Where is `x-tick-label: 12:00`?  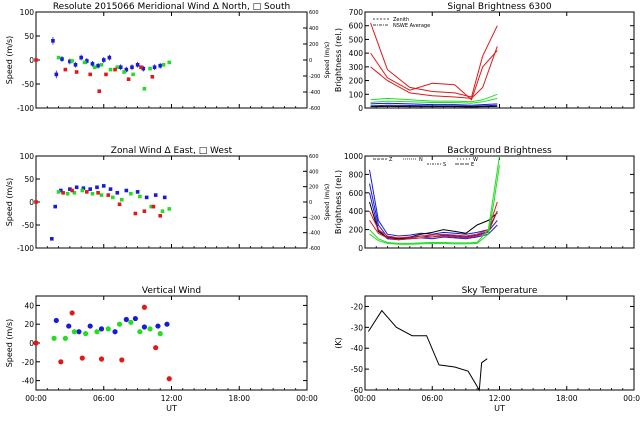
x-tick-label: 12:00 is located at coordinates (172, 398).